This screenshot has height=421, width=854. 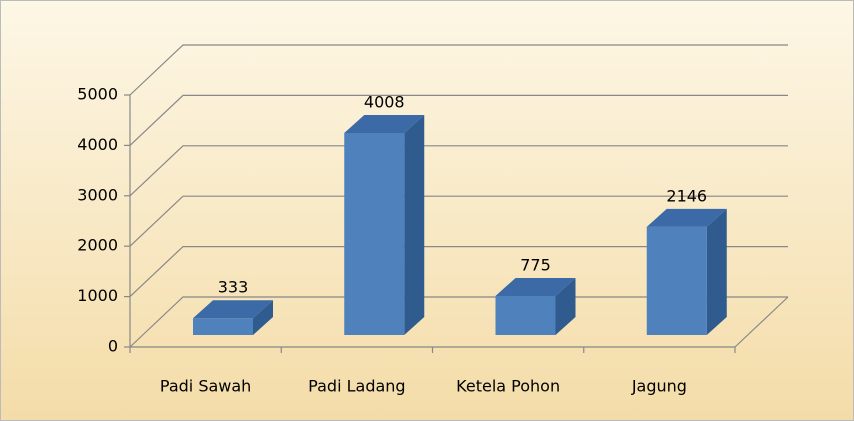 I want to click on x-tick-label: Ketela Pohon, so click(x=508, y=386).